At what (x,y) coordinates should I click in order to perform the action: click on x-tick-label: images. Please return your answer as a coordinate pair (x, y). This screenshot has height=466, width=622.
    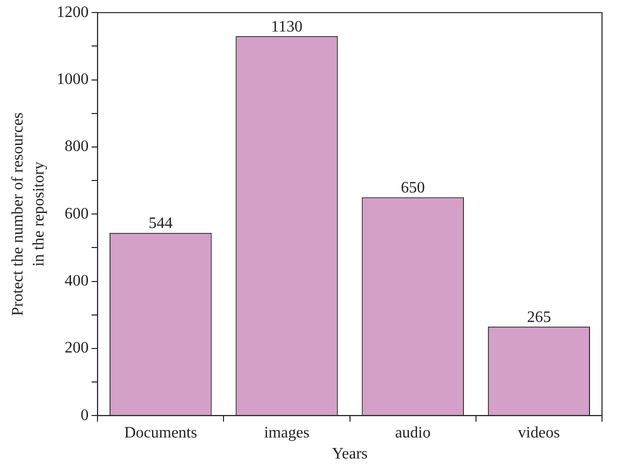
    Looking at the image, I should click on (287, 433).